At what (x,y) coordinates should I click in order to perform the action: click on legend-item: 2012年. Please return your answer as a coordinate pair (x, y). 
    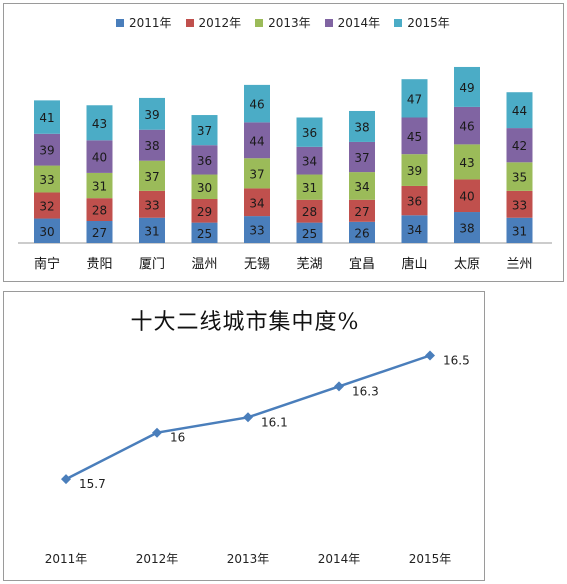
    Looking at the image, I should click on (213, 22).